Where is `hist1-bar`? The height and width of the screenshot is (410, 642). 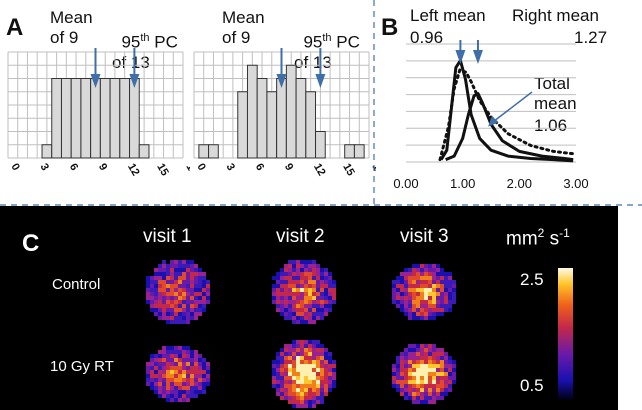
hist1-bar is located at coordinates (66, 118).